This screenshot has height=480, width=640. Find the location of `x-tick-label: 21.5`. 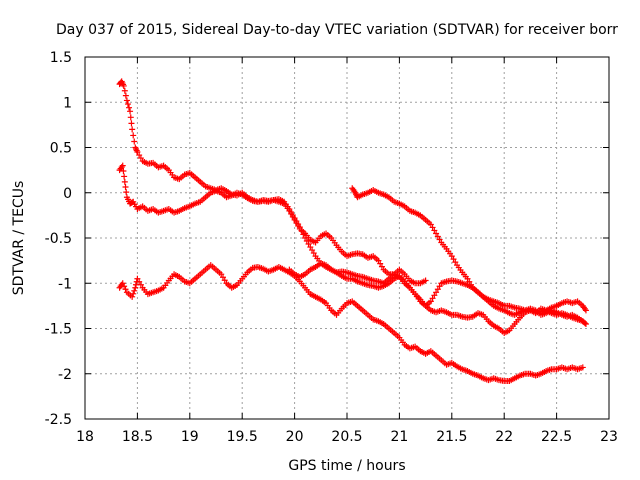

x-tick-label: 21.5 is located at coordinates (451, 437).